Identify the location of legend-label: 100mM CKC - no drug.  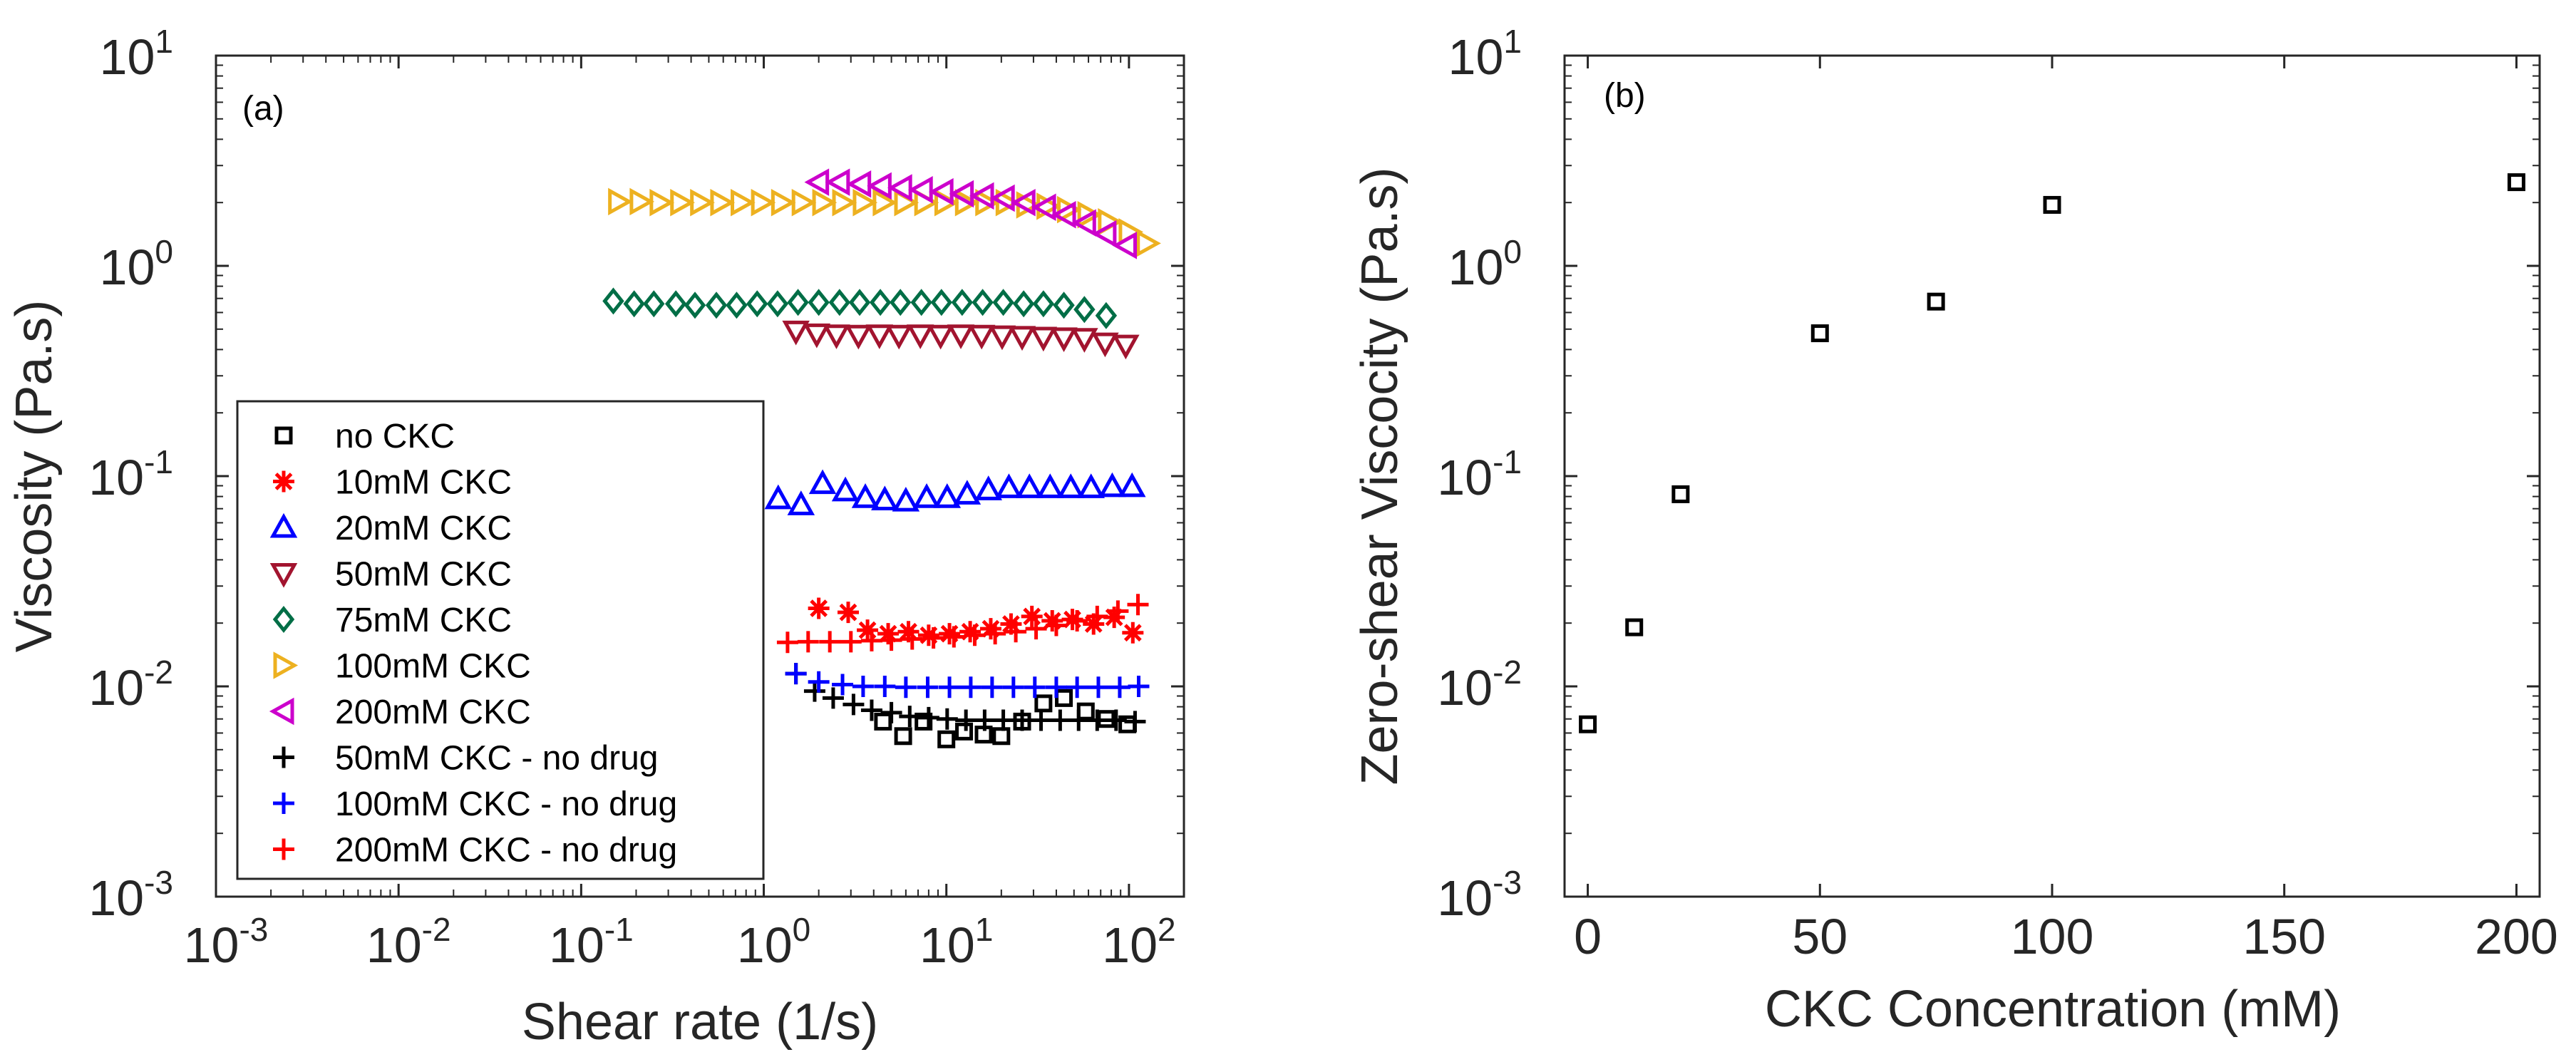
(506, 804).